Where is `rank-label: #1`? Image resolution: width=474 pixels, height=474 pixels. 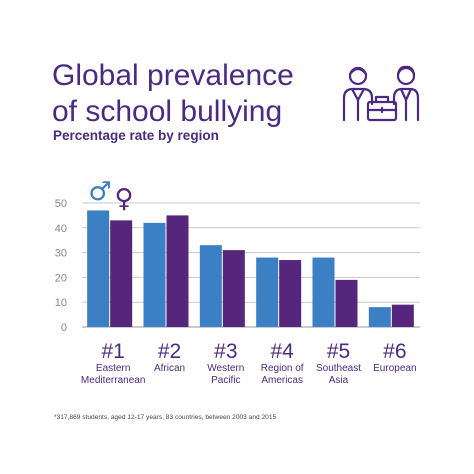 rank-label: #1 is located at coordinates (112, 351).